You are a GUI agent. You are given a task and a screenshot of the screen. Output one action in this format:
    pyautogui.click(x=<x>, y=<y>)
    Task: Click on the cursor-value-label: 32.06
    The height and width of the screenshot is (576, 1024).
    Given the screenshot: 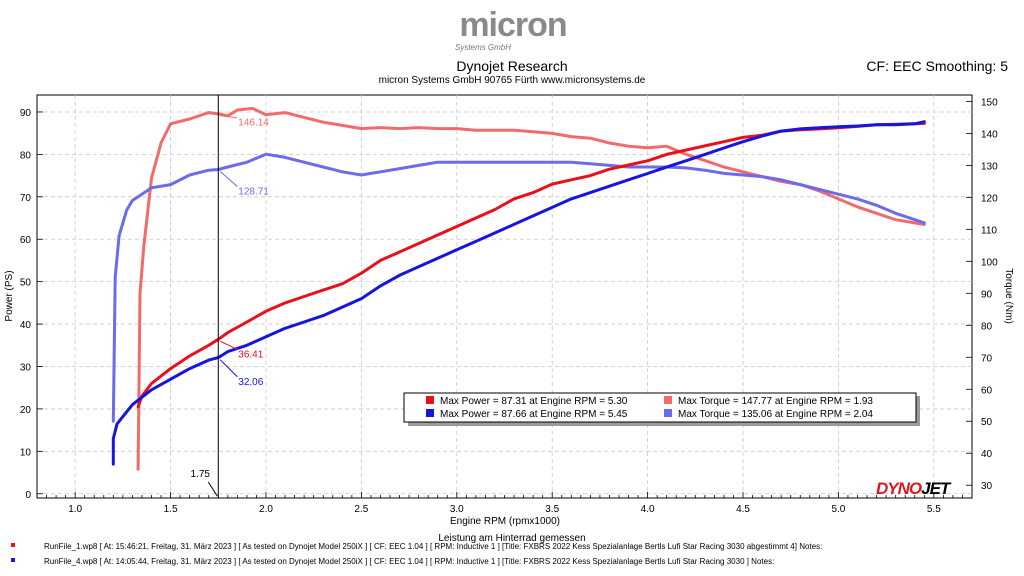 What is the action you would take?
    pyautogui.click(x=250, y=382)
    